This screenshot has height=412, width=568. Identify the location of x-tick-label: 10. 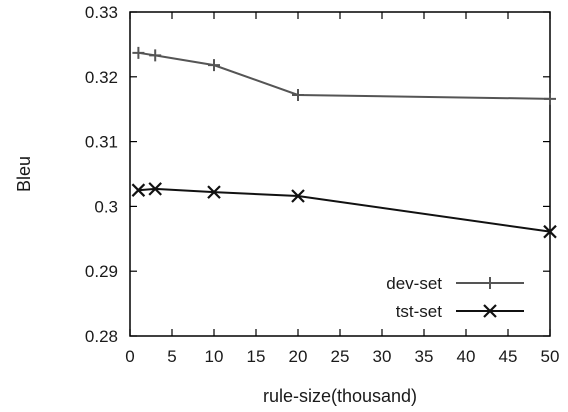
(214, 356).